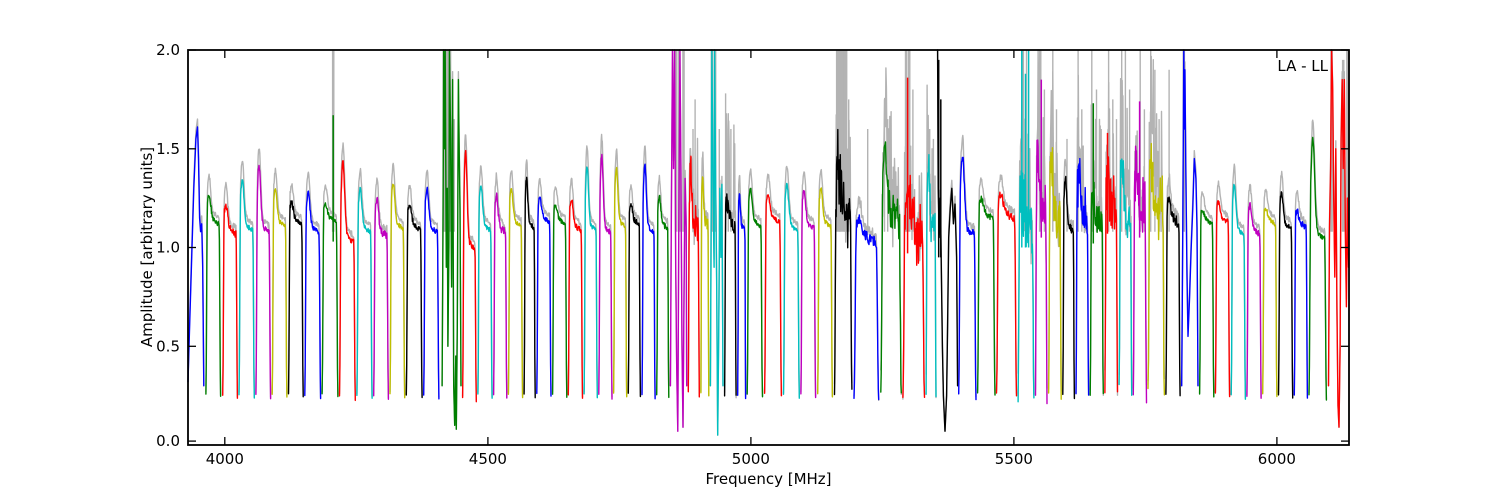  Describe the element at coordinates (1277, 459) in the screenshot. I see `x-tick-label: 6000` at that location.